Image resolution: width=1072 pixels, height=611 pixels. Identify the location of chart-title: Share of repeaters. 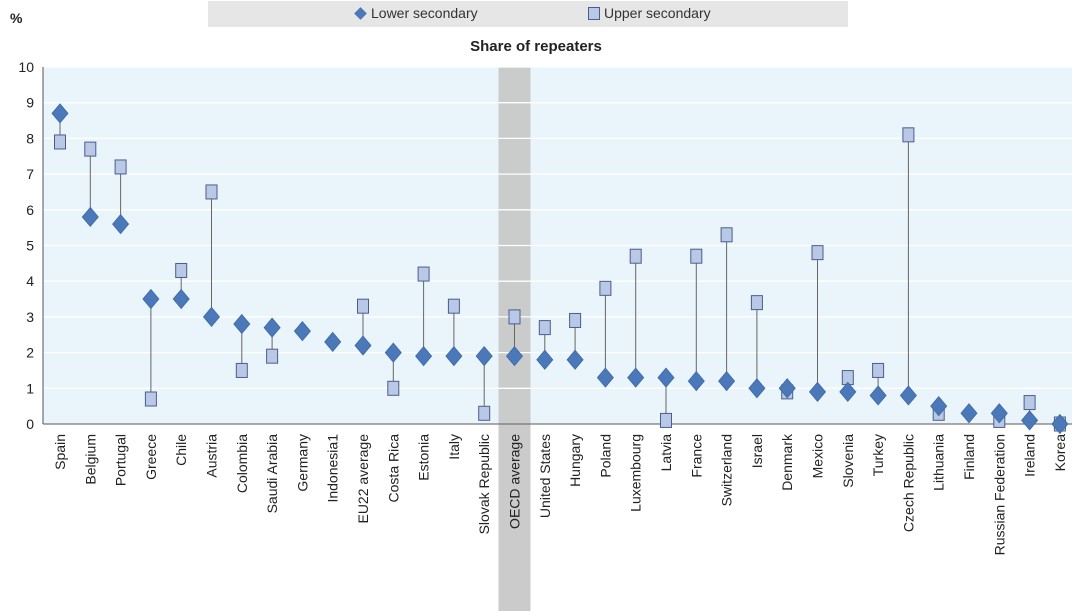
(536, 46).